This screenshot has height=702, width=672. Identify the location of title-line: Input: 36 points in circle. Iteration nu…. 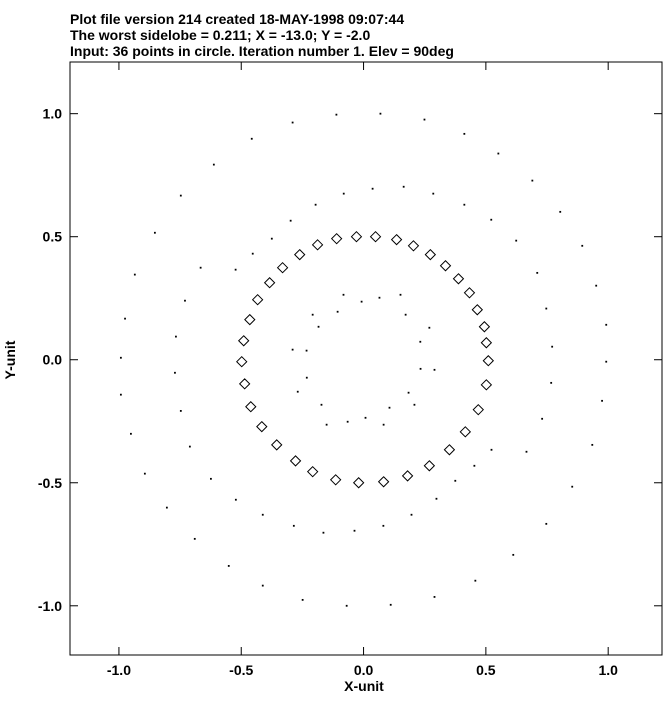
(262, 51).